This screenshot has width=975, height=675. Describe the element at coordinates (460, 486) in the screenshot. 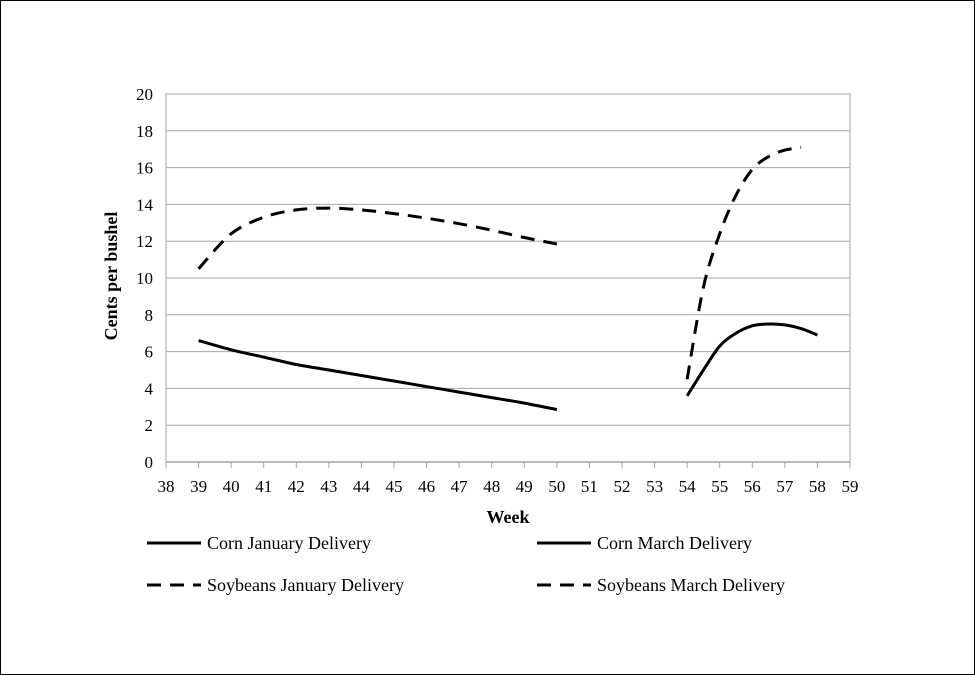

I see `x-tick-label: 47` at that location.